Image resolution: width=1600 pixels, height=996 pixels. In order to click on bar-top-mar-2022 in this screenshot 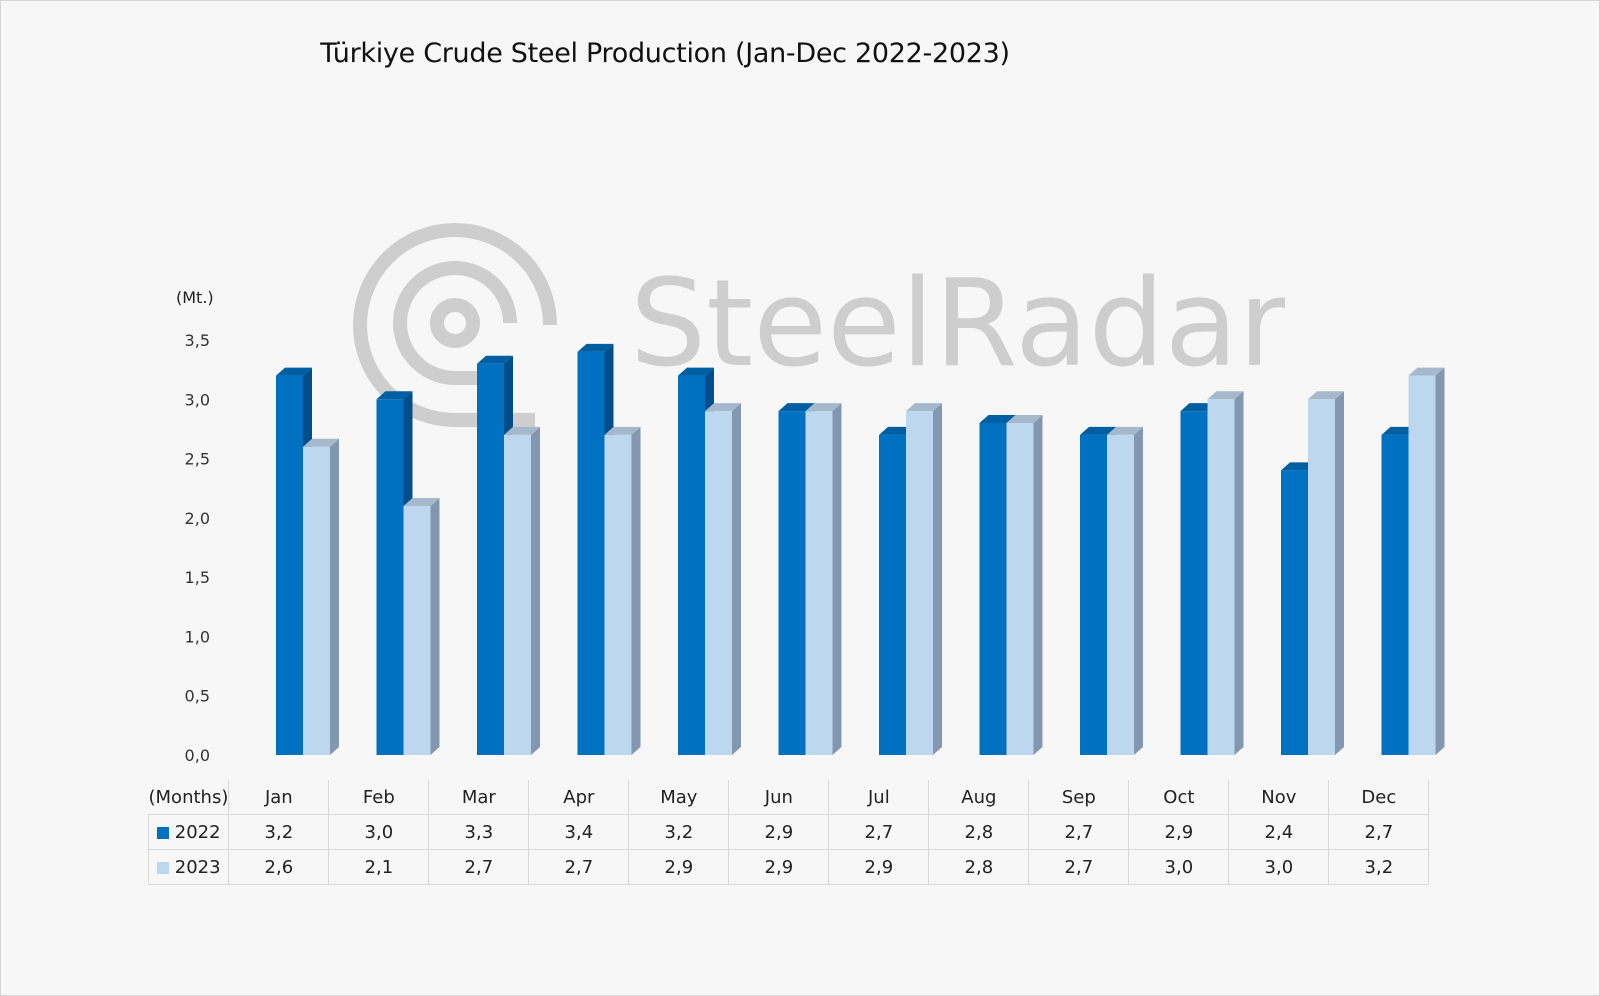, I will do `click(495, 359)`.